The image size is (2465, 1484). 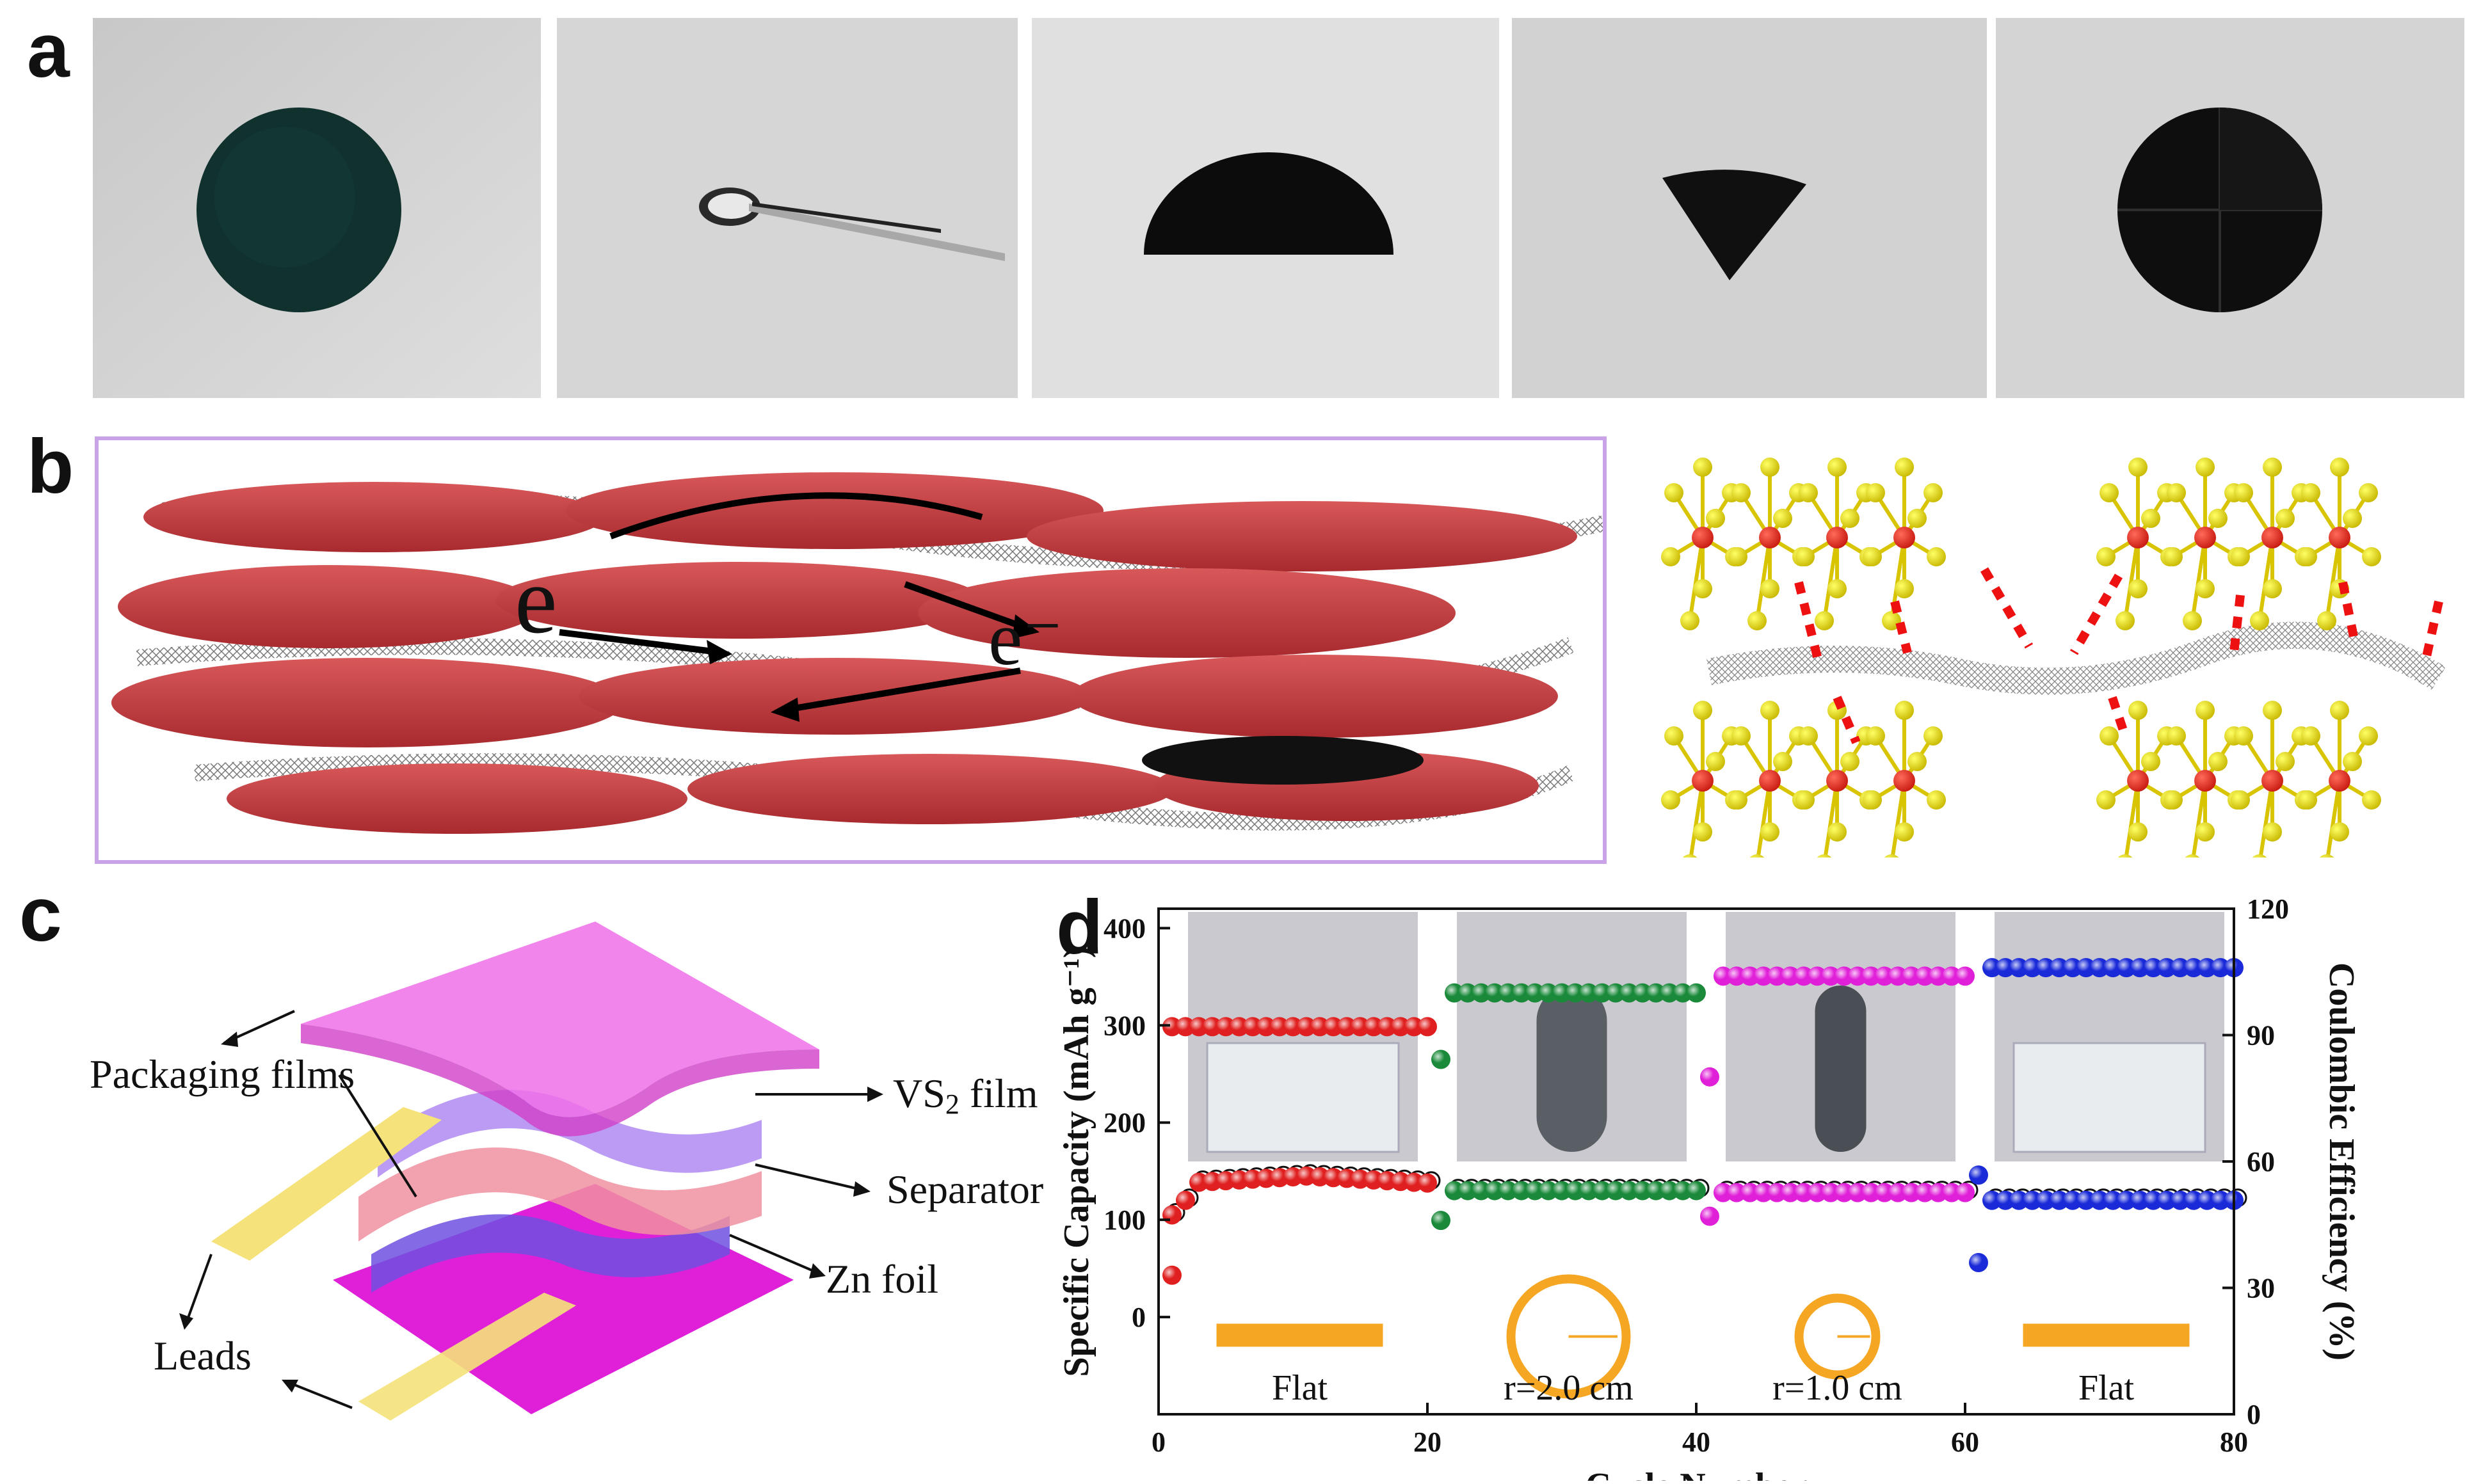 I want to click on label-separator: Separator, so click(x=965, y=1189).